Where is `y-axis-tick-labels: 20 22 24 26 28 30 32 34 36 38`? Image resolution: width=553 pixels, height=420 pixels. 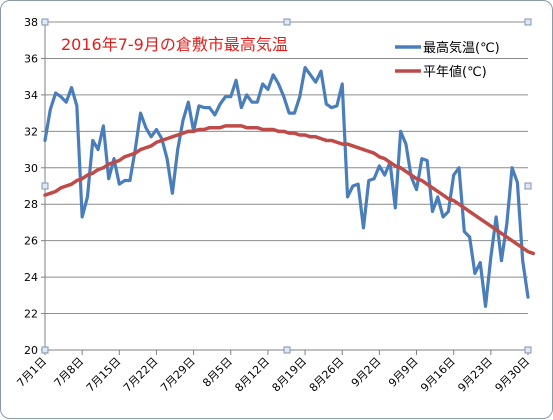
y-axis-tick-labels: 20 22 24 26 28 30 32 34 36 38 is located at coordinates (31, 186).